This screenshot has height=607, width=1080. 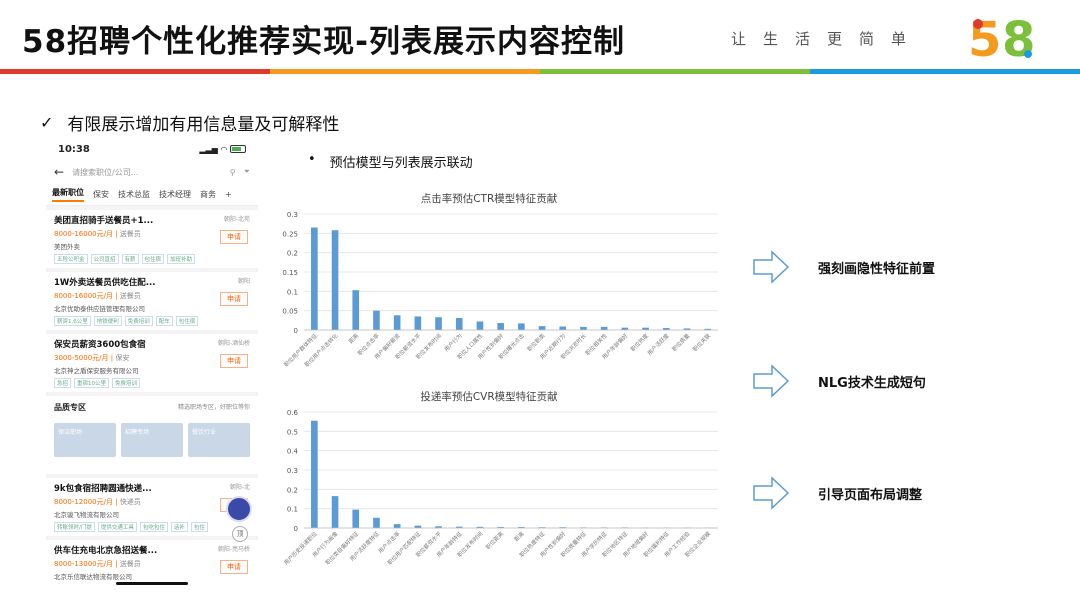 What do you see at coordinates (213, 407) in the screenshot?
I see `zone-more: 精选职场专区，好职位等你` at bounding box center [213, 407].